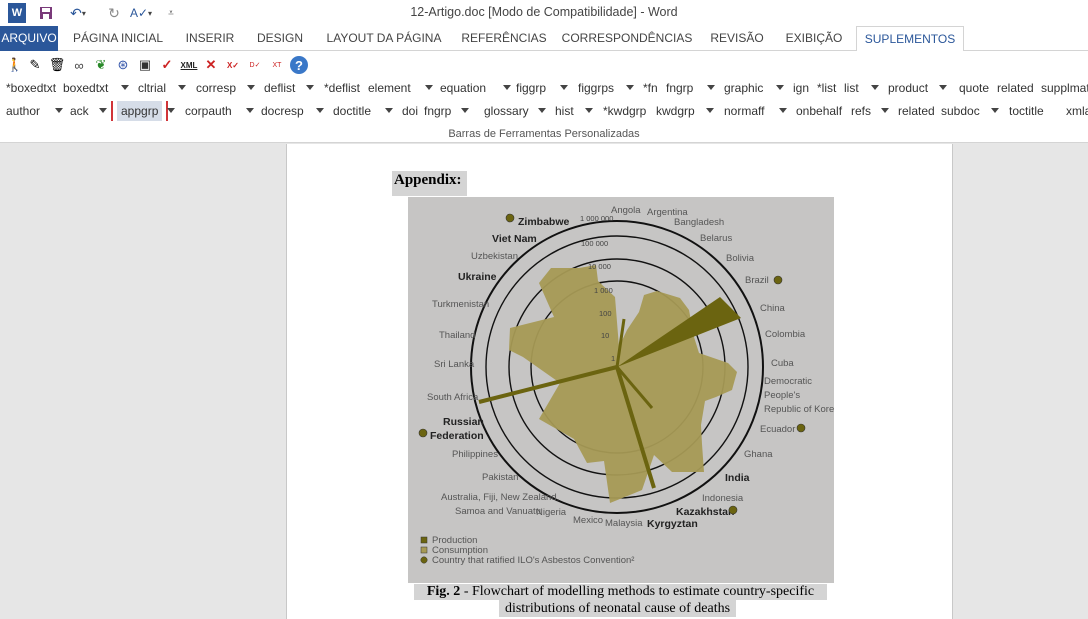 Image resolution: width=1088 pixels, height=619 pixels. What do you see at coordinates (782, 363) in the screenshot?
I see `country-label: Cuba` at bounding box center [782, 363].